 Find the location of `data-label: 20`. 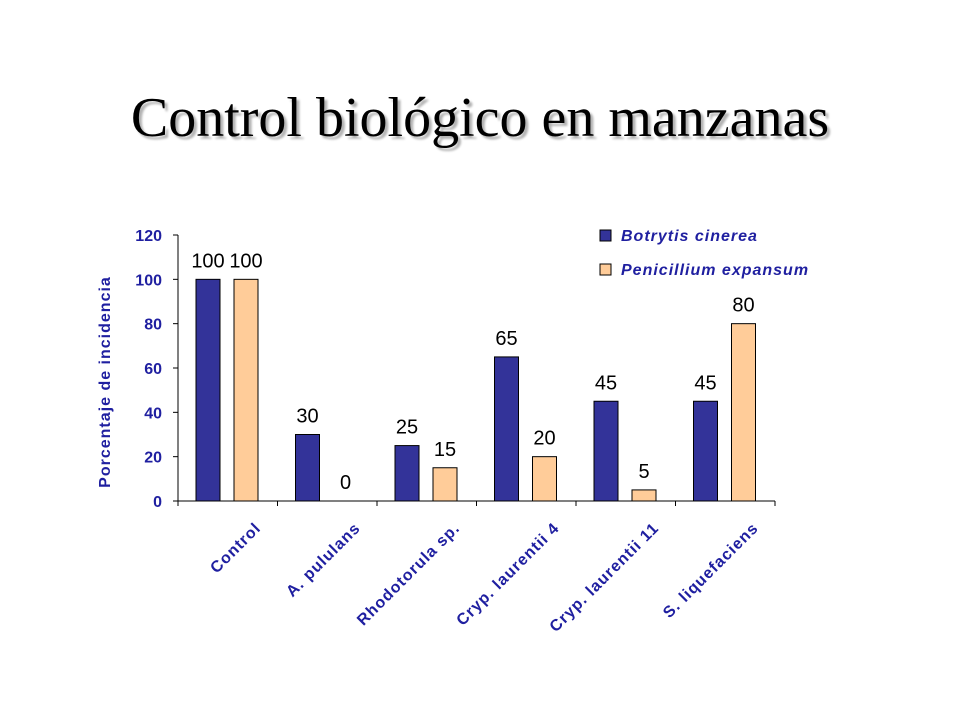

data-label: 20 is located at coordinates (544, 439).